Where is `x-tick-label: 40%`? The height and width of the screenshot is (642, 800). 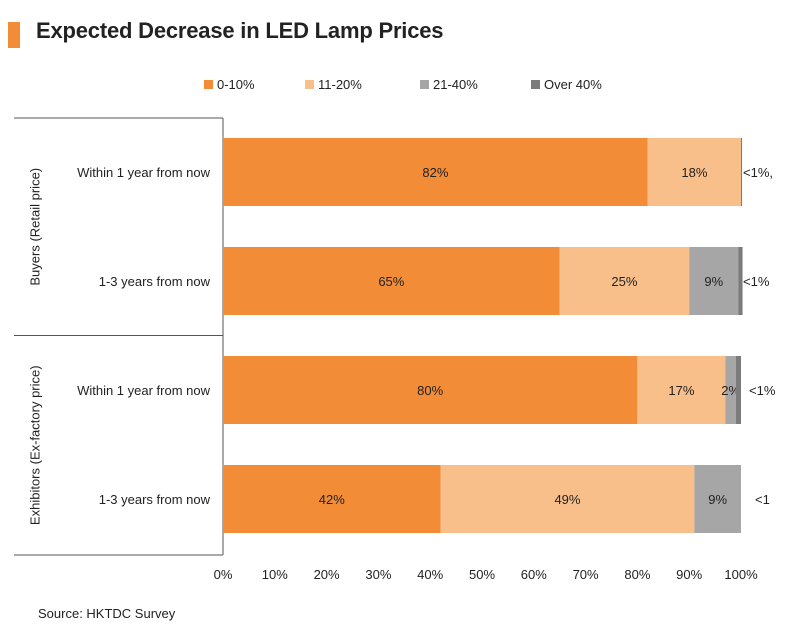 x-tick-label: 40% is located at coordinates (430, 574).